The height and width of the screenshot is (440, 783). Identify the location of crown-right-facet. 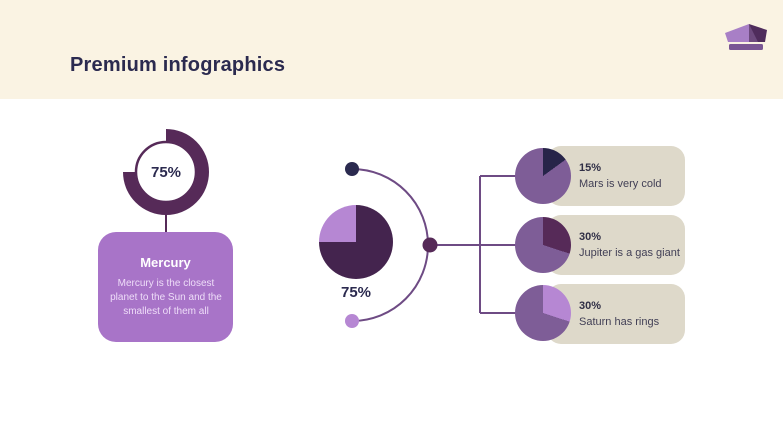
(758, 33).